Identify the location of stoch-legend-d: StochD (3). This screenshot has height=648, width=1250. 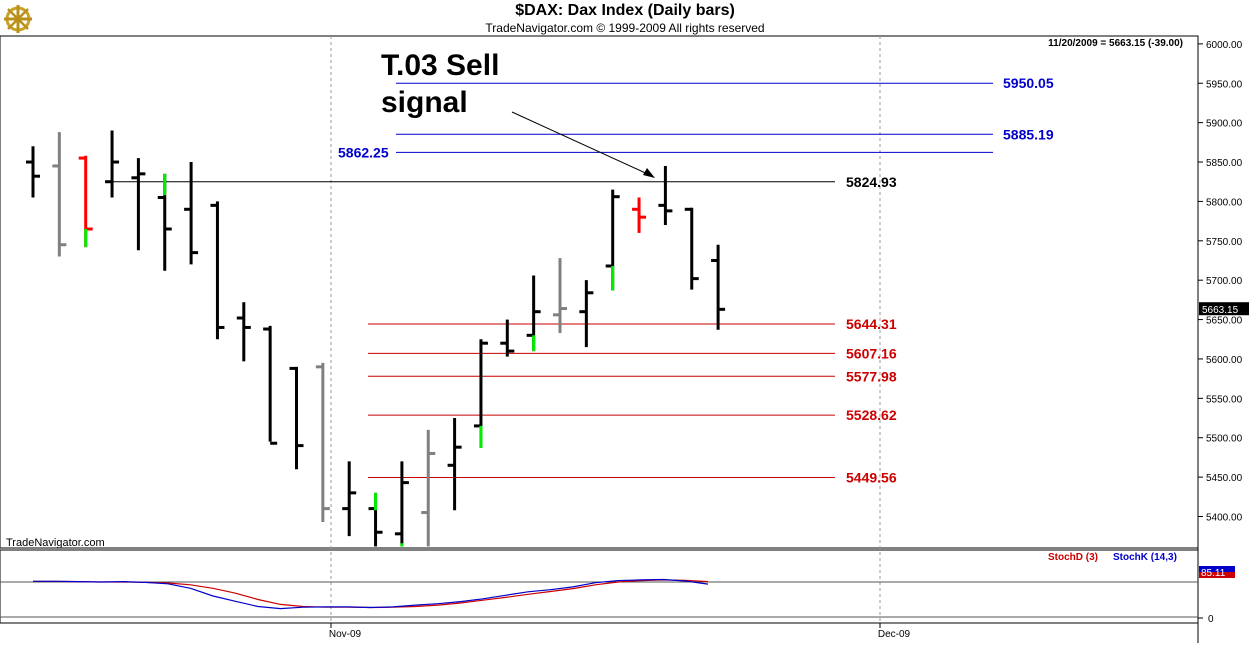
(1073, 557).